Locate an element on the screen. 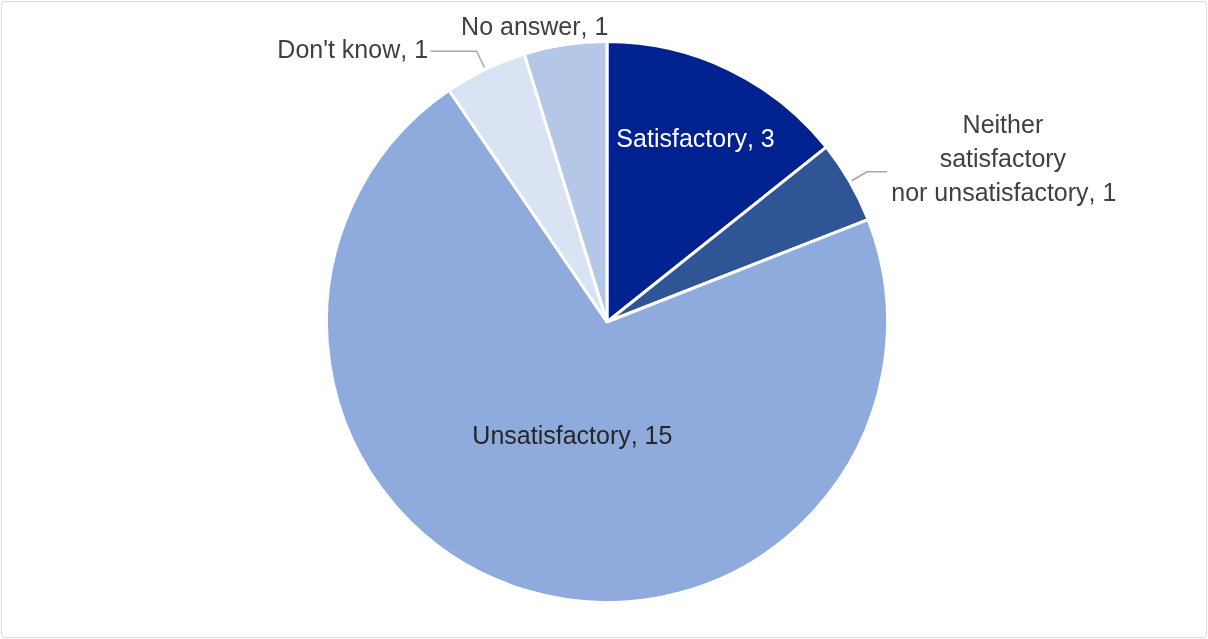 This screenshot has height=639, width=1208. slice-label: Satisfactory is located at coordinates (682, 137).